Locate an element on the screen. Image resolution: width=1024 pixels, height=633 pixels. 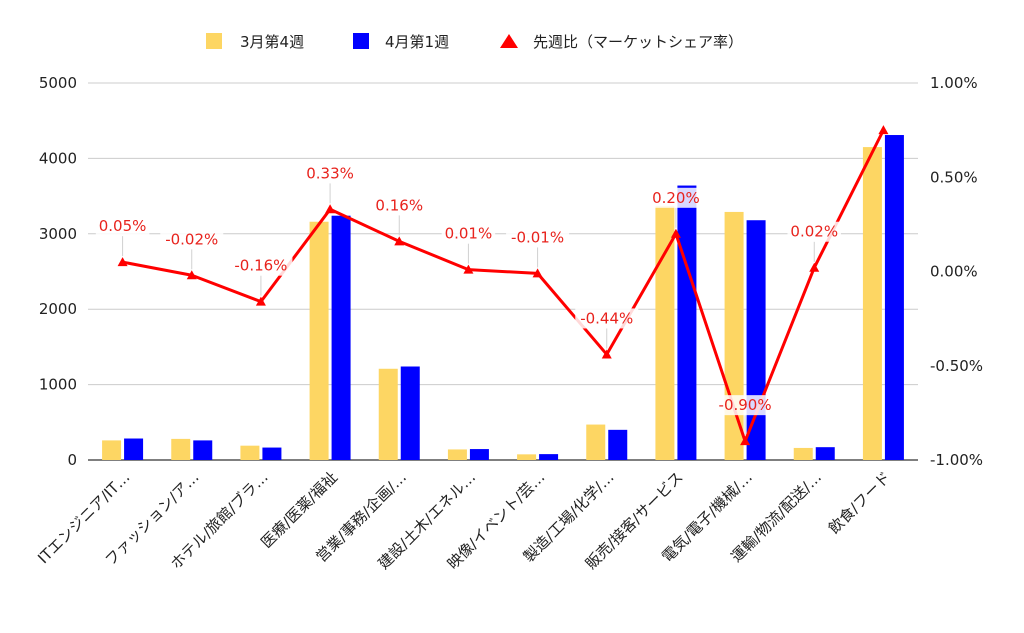
data-label: 0.02% is located at coordinates (814, 232).